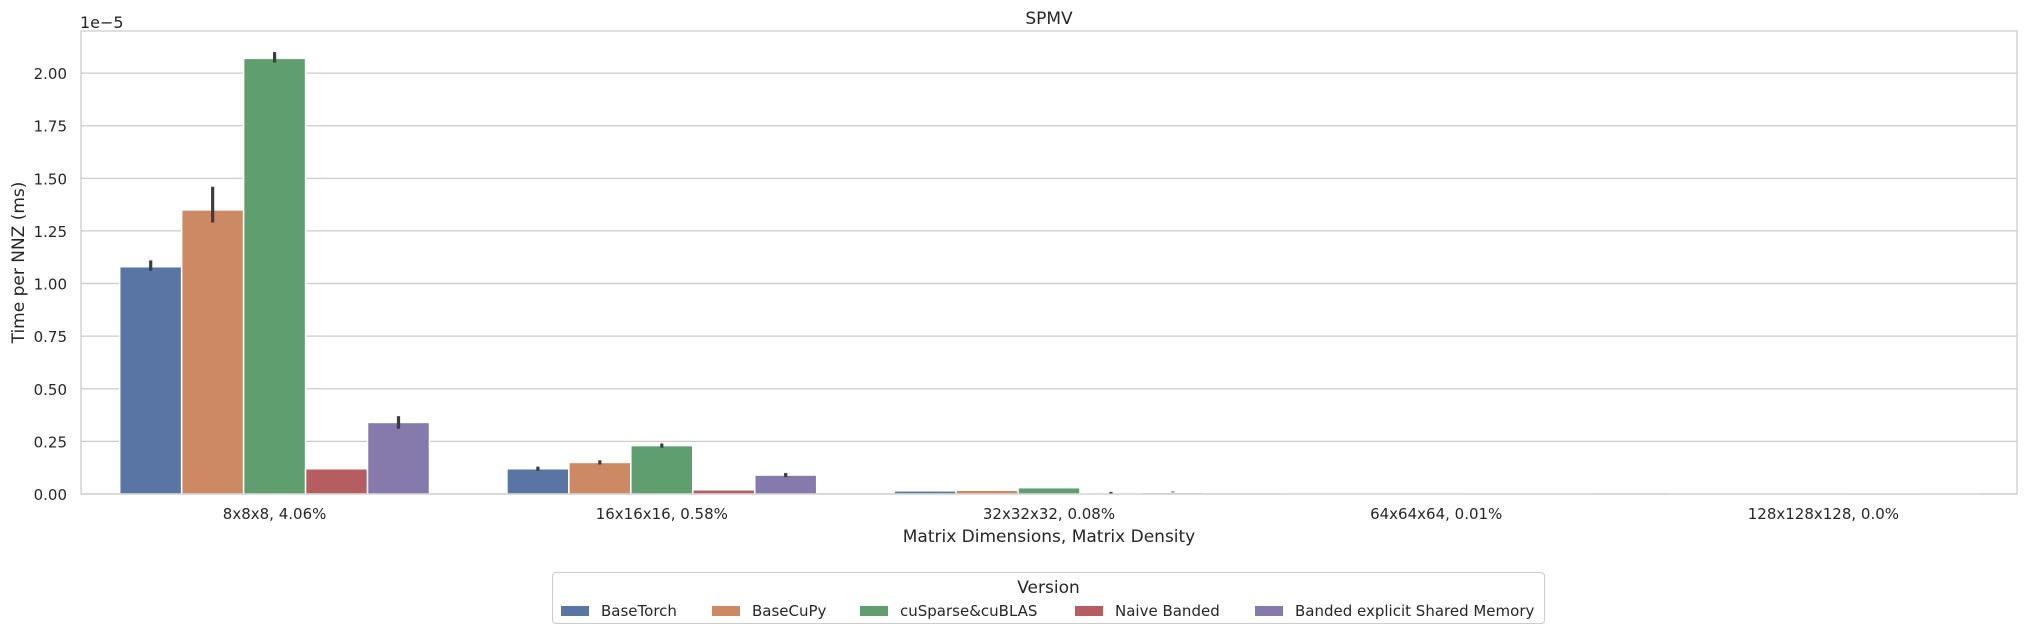 Image resolution: width=2028 pixels, height=635 pixels. I want to click on y-tick-label: 1.00, so click(50, 285).